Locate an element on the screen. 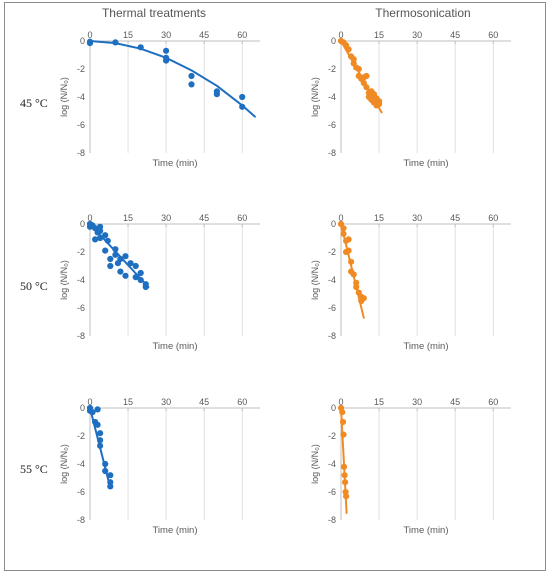 This screenshot has width=550, height=575. subplot-1-1: 0 15 30 45 60 0 -2 -4 -6 -8 Time (min) log (N/N₀) is located at coordinates (410, 282).